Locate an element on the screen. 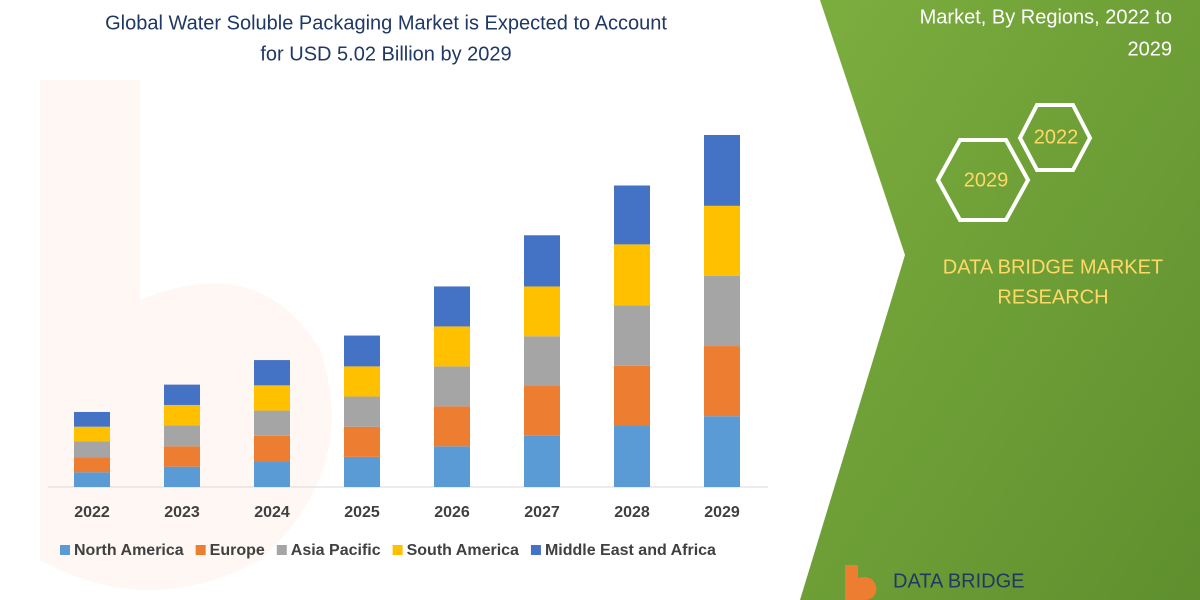 The image size is (1200, 600). hexagon-label: 2022 is located at coordinates (1056, 137).